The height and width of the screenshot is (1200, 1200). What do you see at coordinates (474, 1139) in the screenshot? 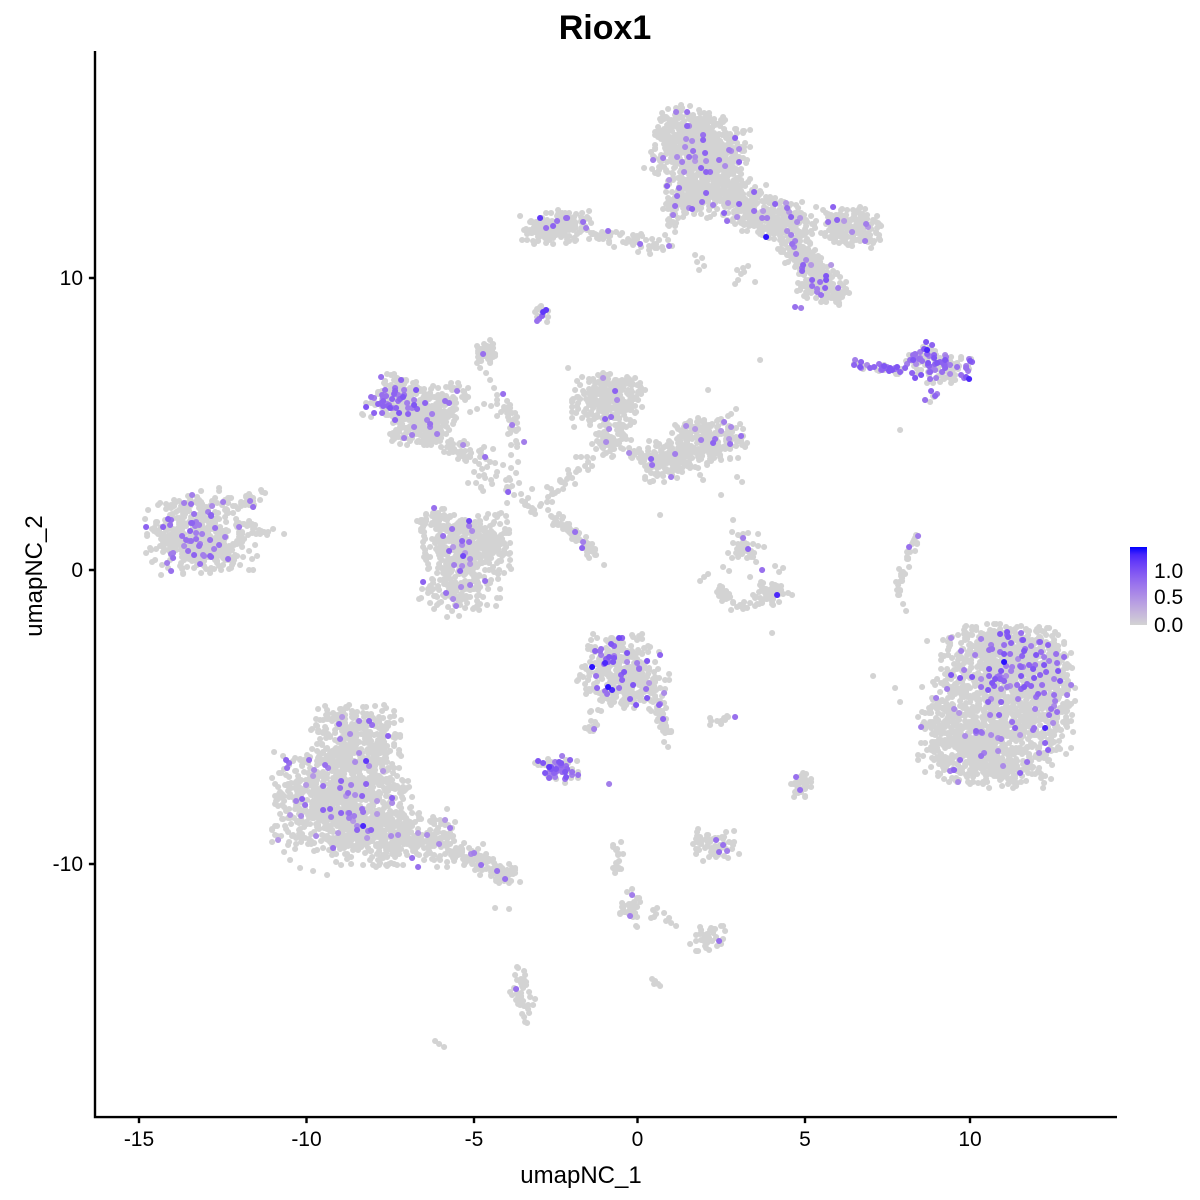
I see `svg-text: -5` at bounding box center [474, 1139].